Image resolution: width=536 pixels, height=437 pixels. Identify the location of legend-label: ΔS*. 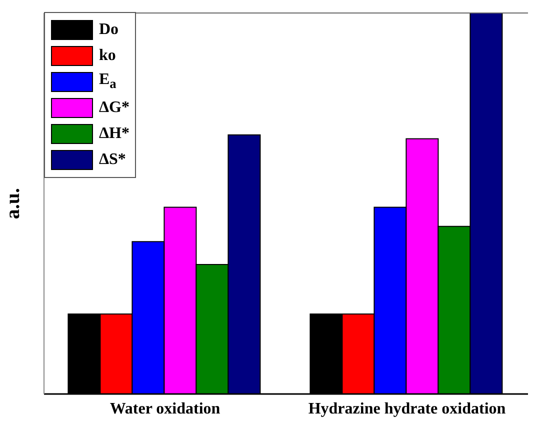
(112, 160).